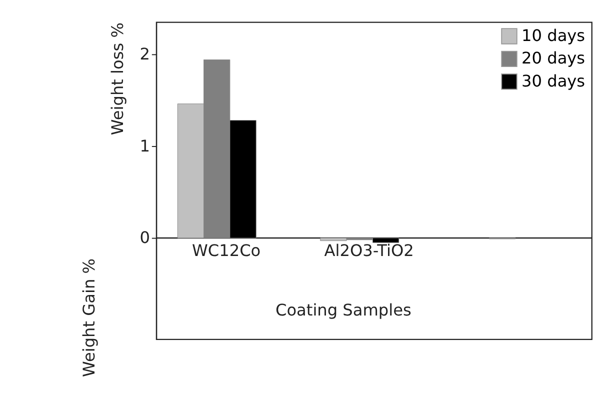 This screenshot has width=602, height=409. Describe the element at coordinates (554, 35) in the screenshot. I see `legend-label: 10 days` at that location.